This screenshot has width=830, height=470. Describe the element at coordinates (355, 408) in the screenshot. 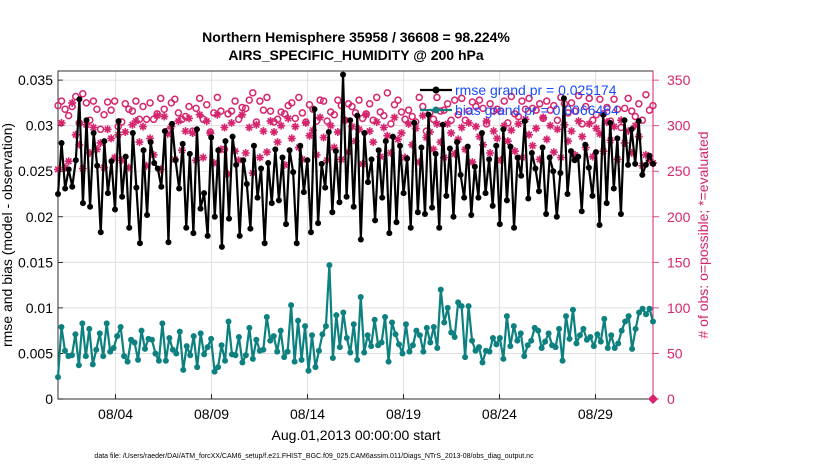

I see `x-axis: 08/04 08/09 08/14 08/19 08/24 08/29` at that location.